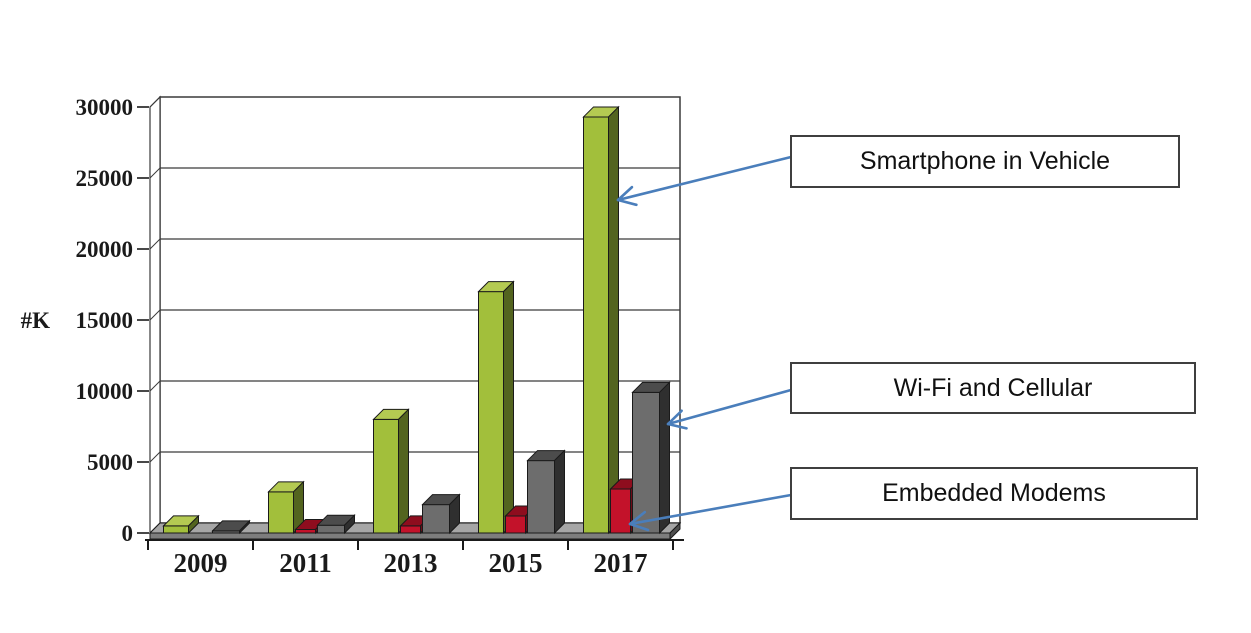 This screenshot has width=1251, height=633. What do you see at coordinates (105, 249) in the screenshot?
I see `y-tick-label: 20000` at bounding box center [105, 249].